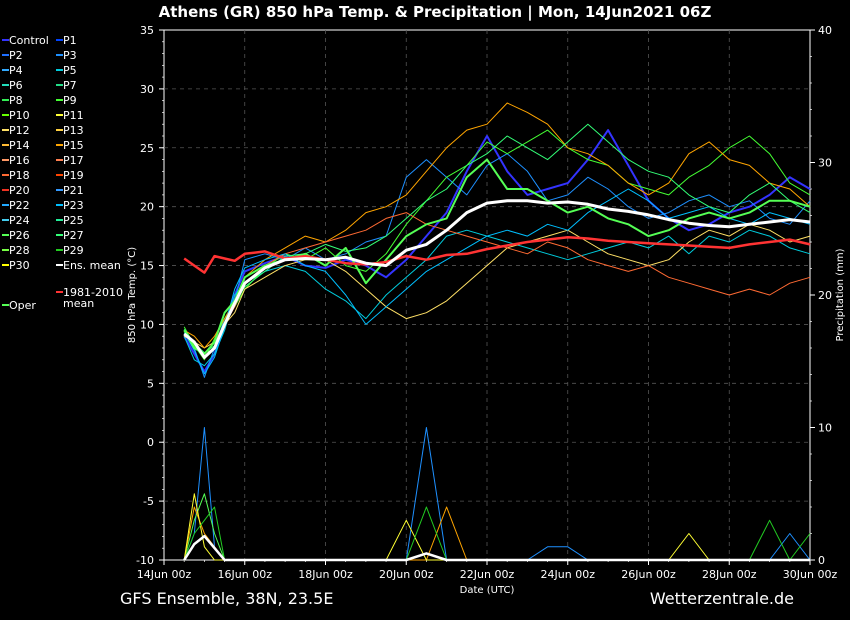 The width and height of the screenshot is (850, 620). I want to click on series-line, so click(497, 255).